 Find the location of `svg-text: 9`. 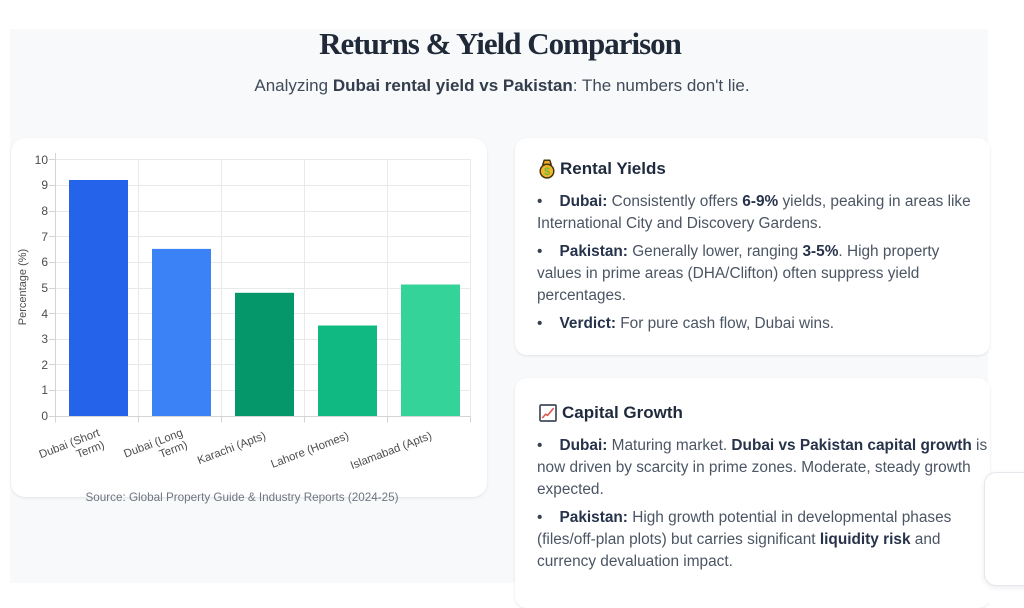

svg-text: 9 is located at coordinates (44, 185).